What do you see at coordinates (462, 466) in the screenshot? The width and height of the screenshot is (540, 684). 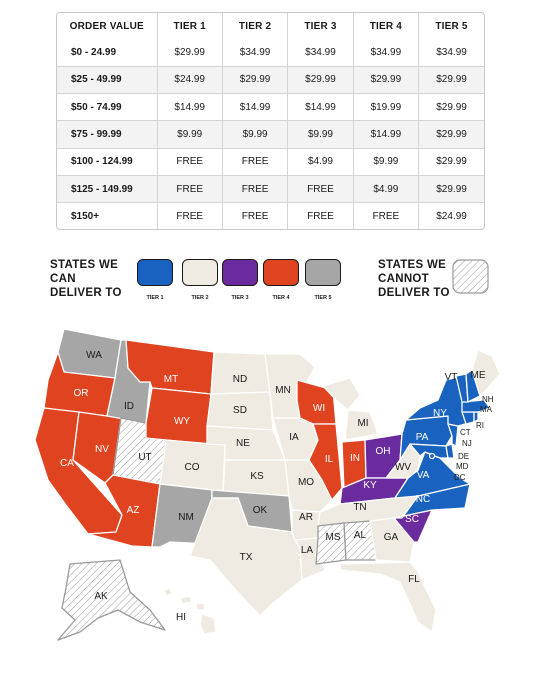 I see `label-md: MD` at bounding box center [462, 466].